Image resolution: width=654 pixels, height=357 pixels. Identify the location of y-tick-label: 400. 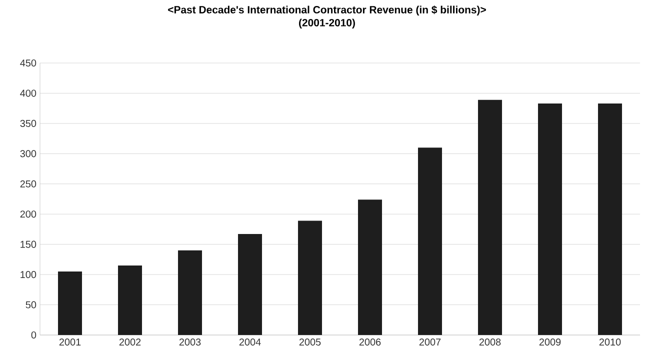
(28, 93).